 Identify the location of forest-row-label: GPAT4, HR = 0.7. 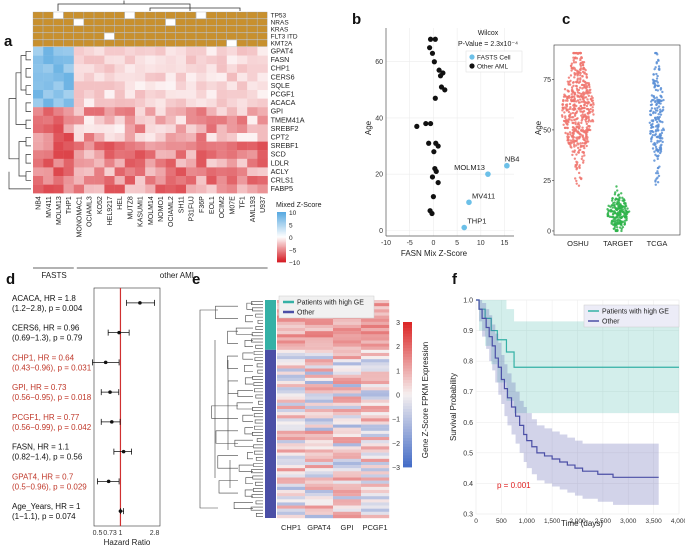
(43, 476).